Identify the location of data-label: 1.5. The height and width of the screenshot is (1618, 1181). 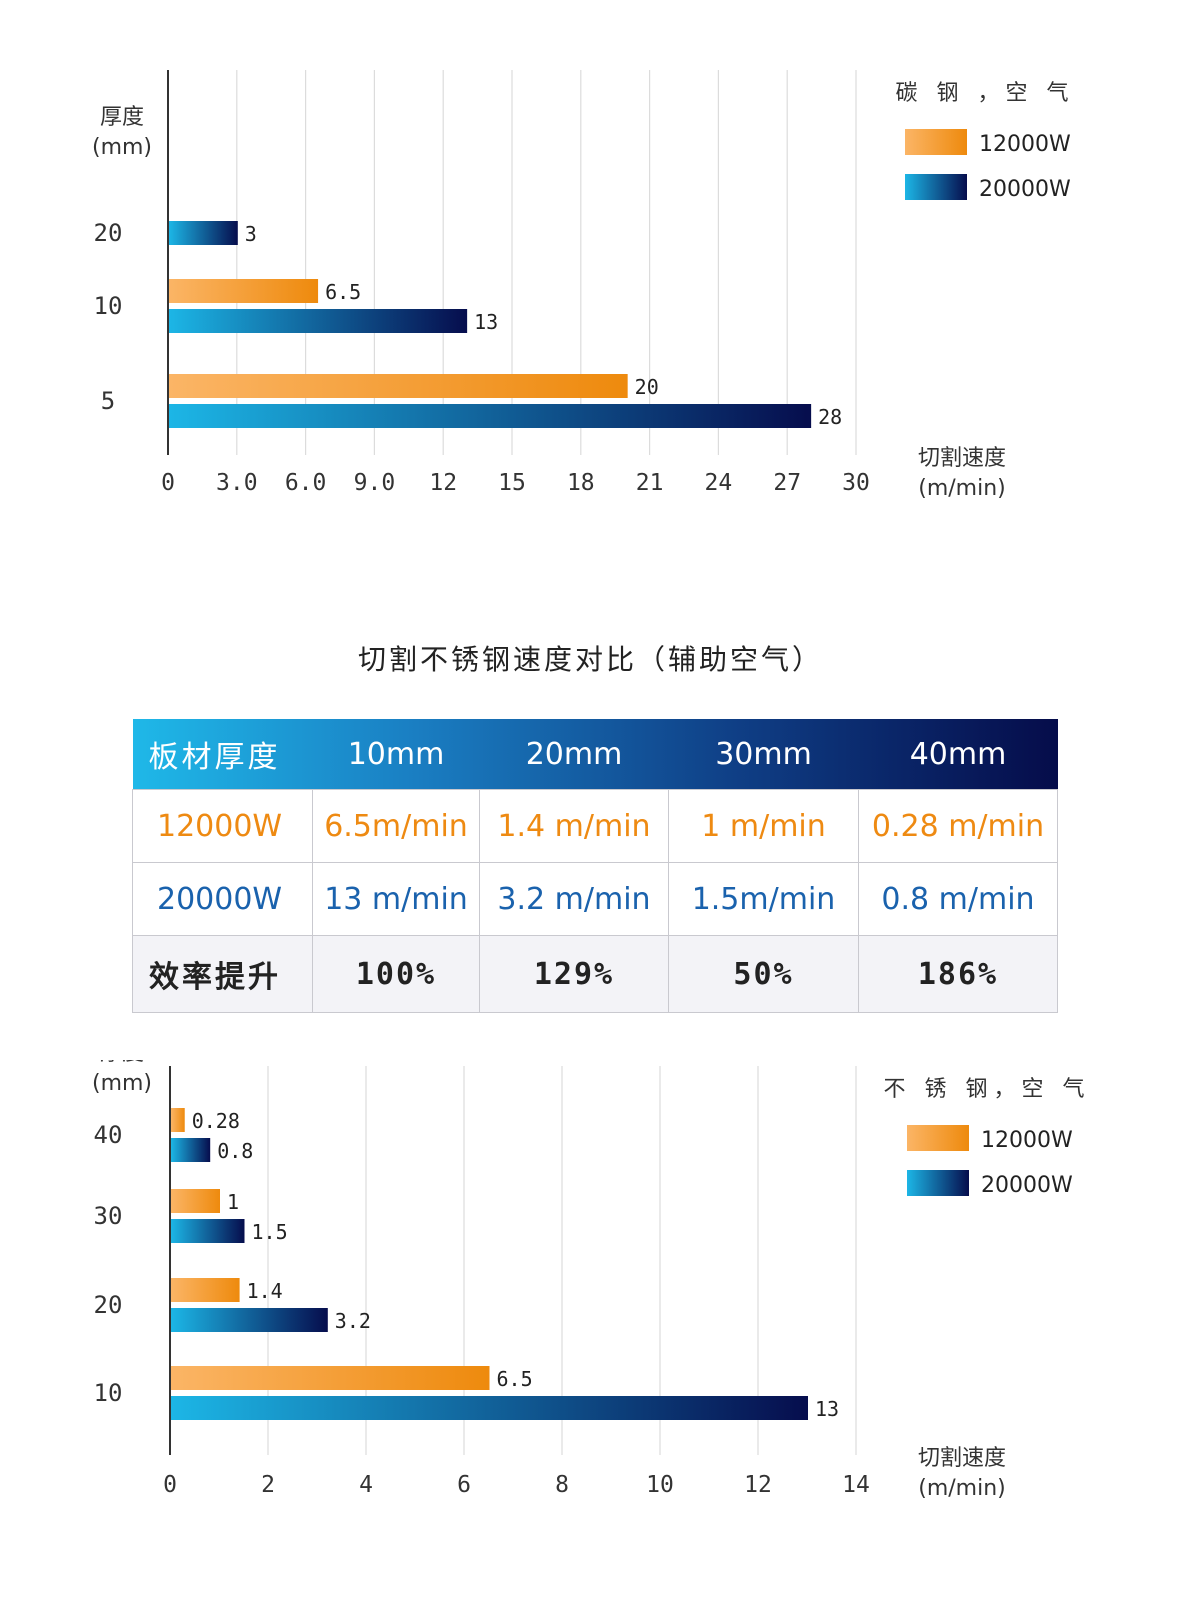
(270, 1232).